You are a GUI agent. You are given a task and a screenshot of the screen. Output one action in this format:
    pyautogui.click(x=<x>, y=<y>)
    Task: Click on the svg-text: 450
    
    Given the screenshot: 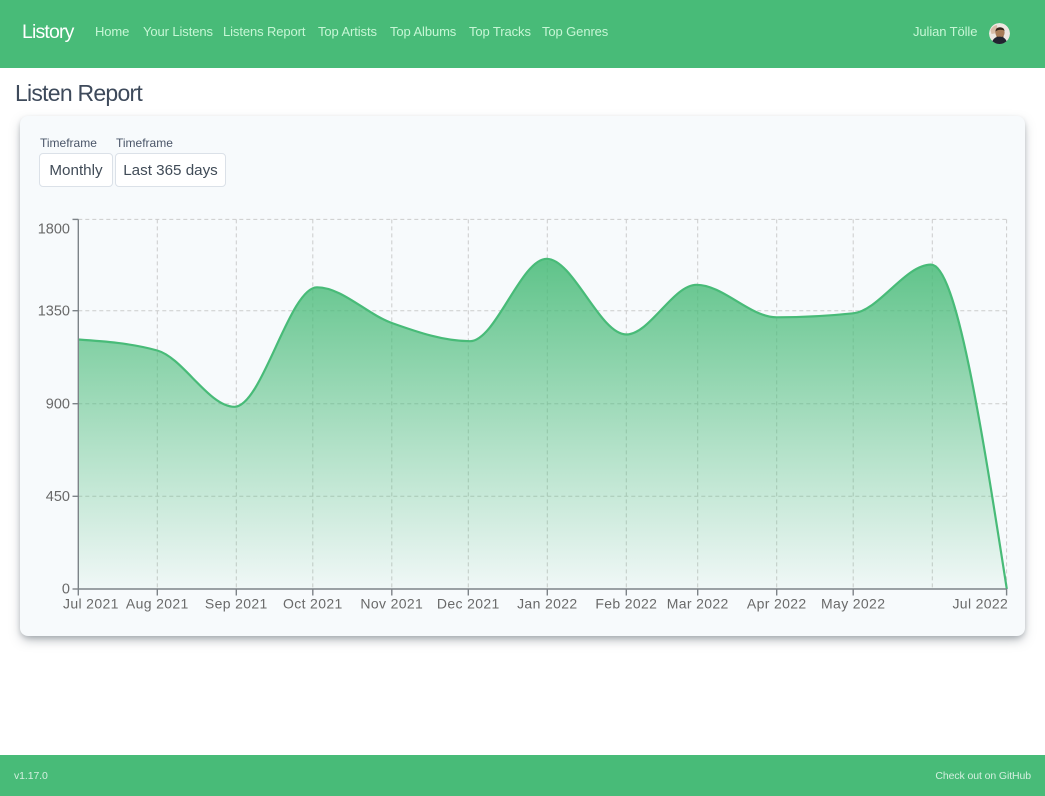 What is the action you would take?
    pyautogui.click(x=58, y=497)
    